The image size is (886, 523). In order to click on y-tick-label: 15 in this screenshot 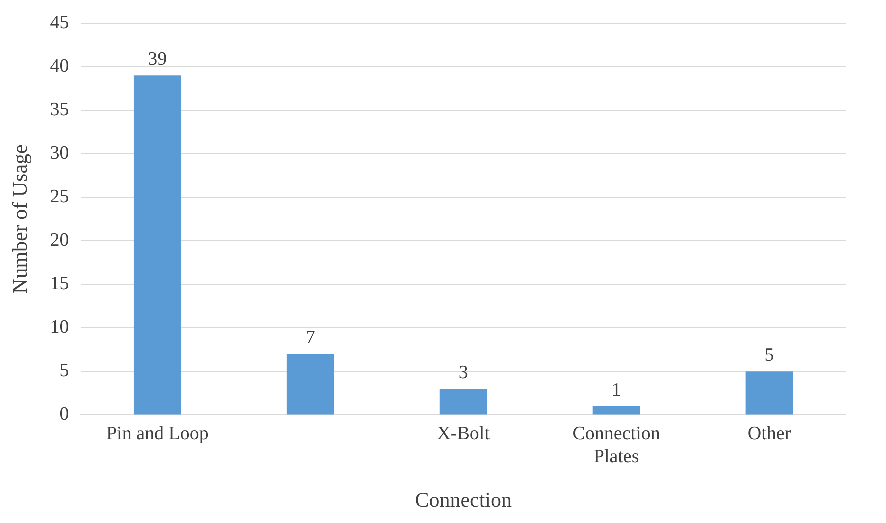, I will do `click(60, 284)`.